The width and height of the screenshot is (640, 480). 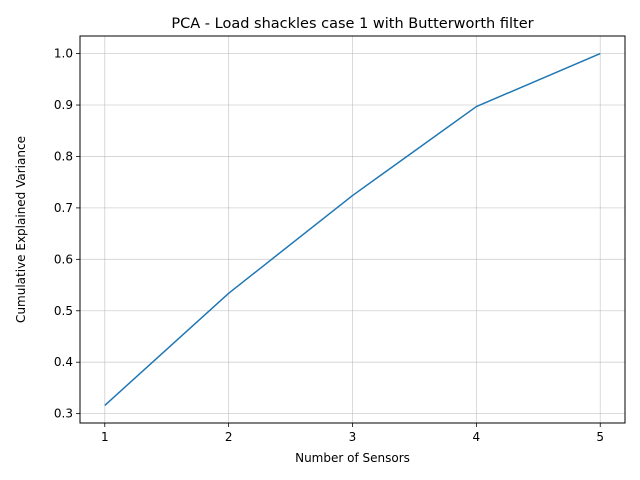 I want to click on y-tick-label: 0.4, so click(x=63, y=362).